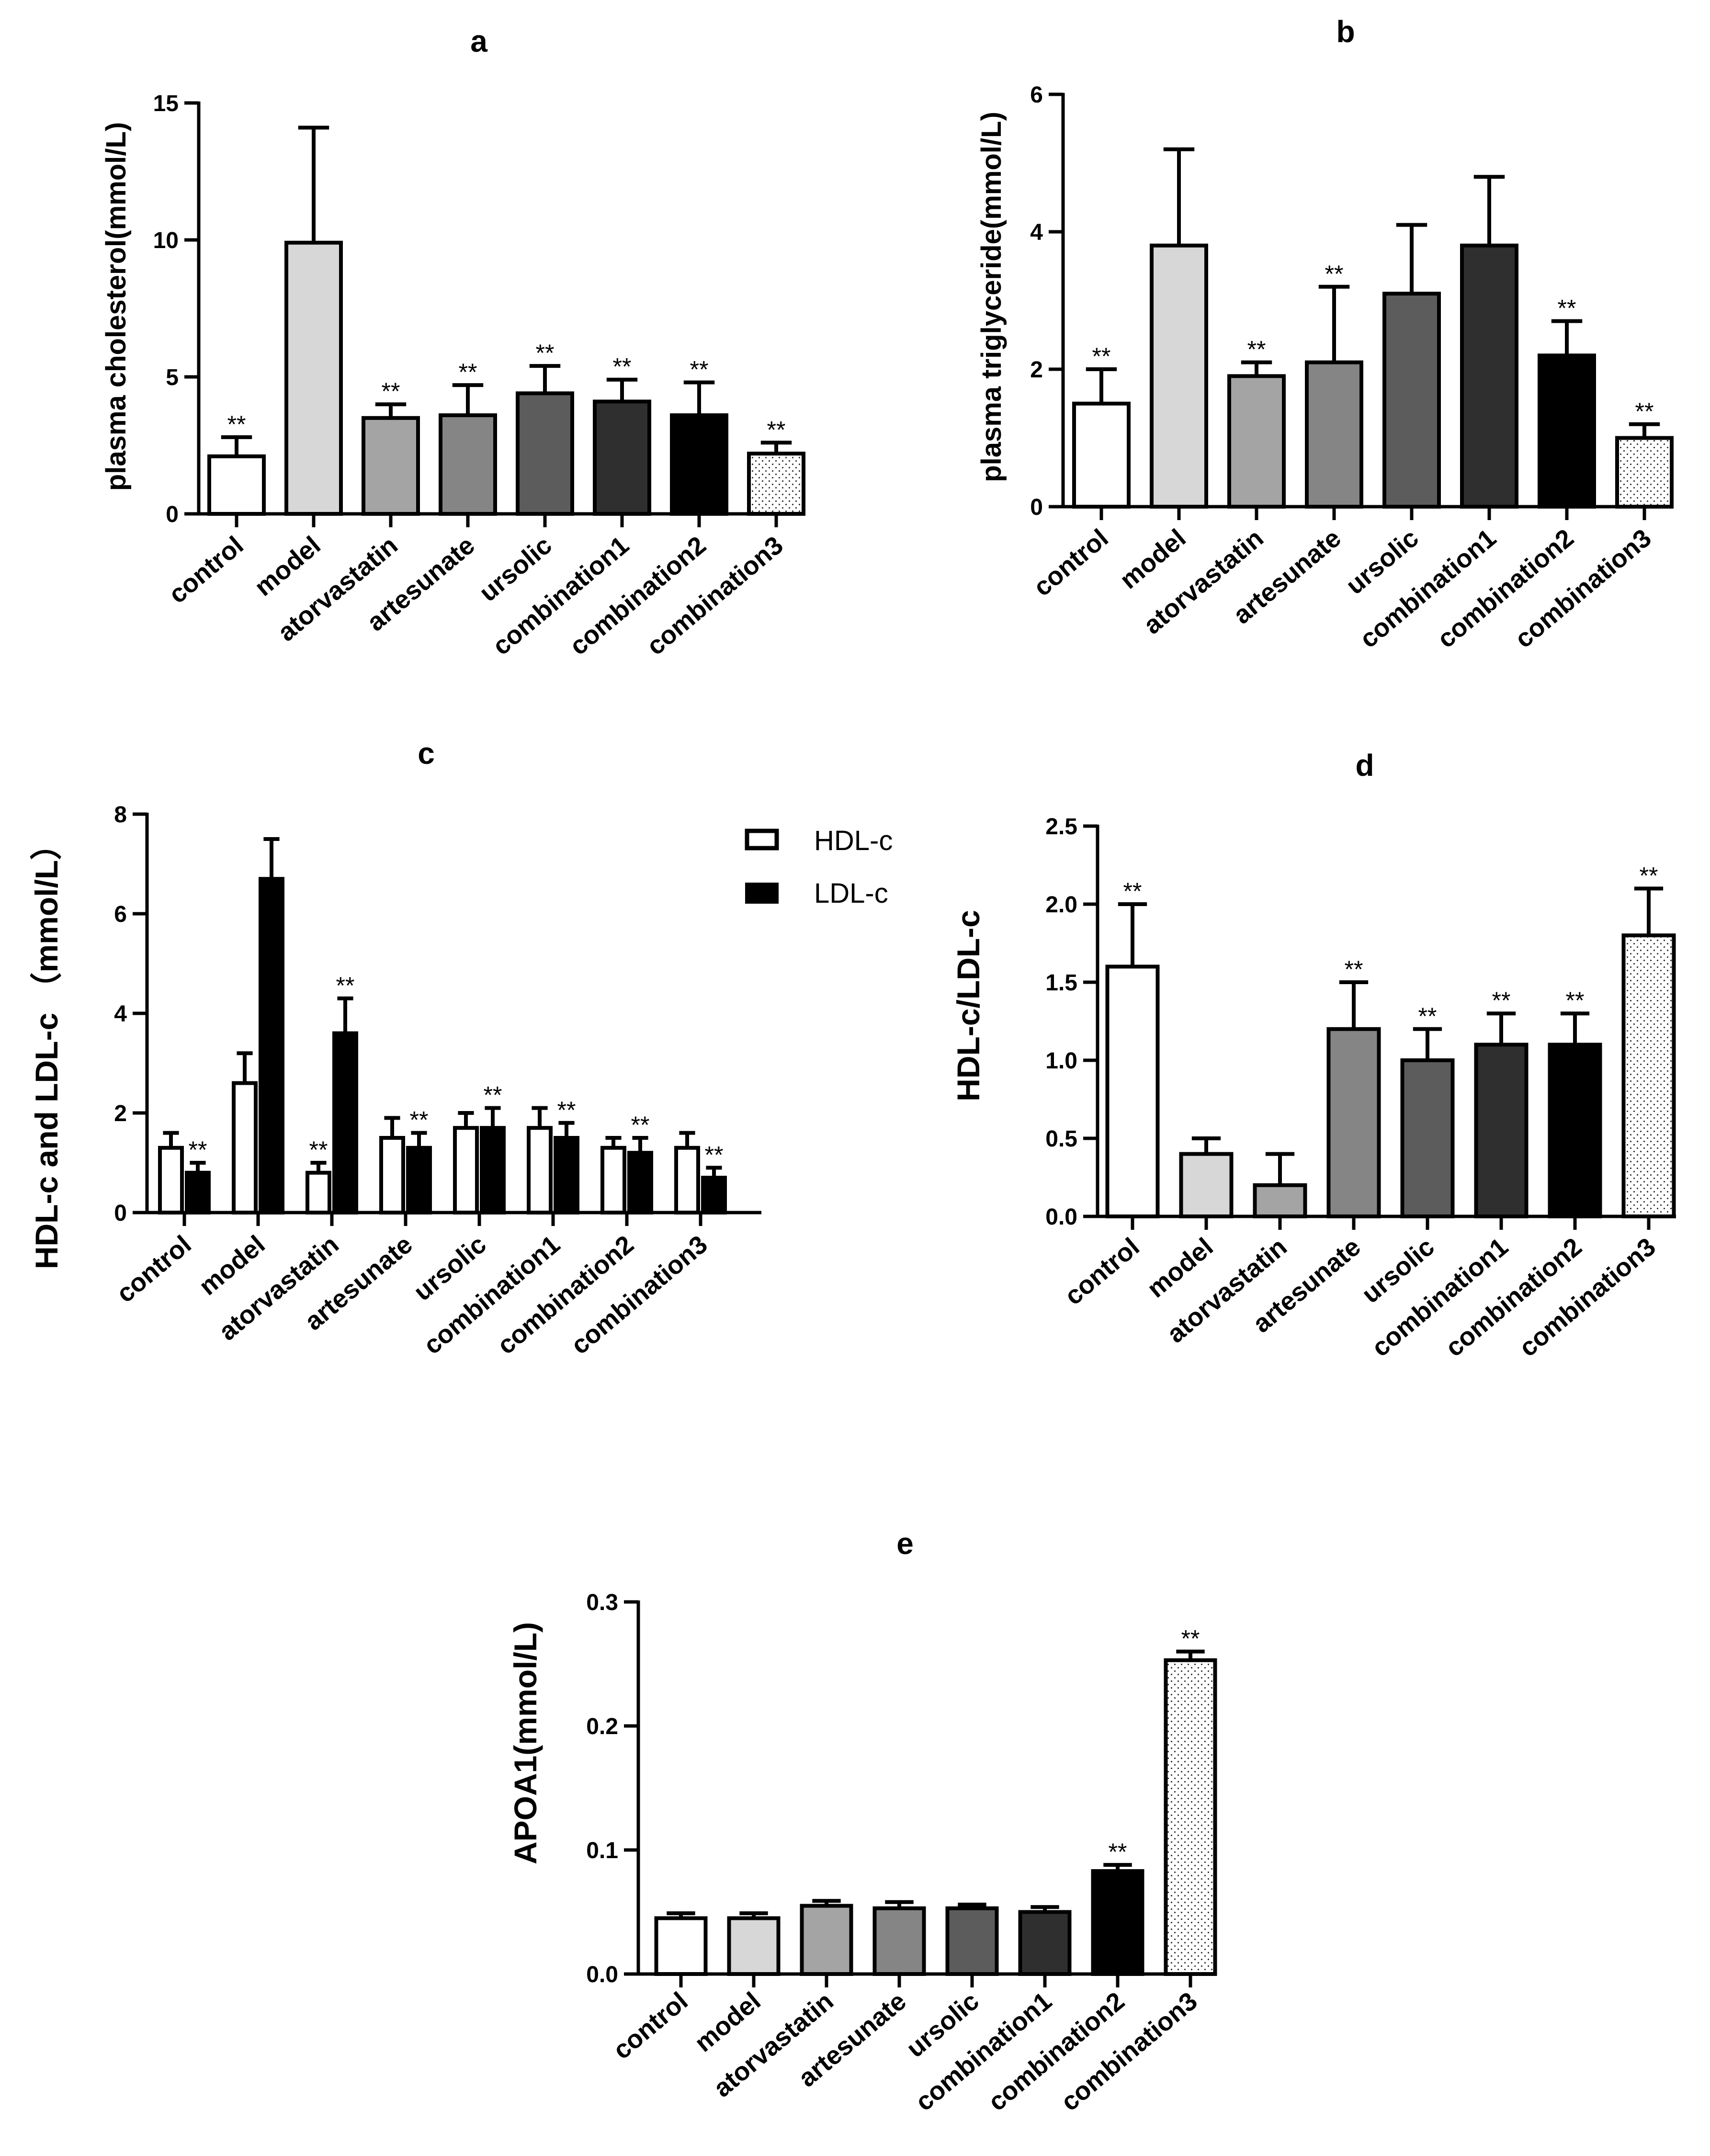 The width and height of the screenshot is (1710, 2156). Describe the element at coordinates (851, 893) in the screenshot. I see `legend-label-ldl: LDL-c` at that location.